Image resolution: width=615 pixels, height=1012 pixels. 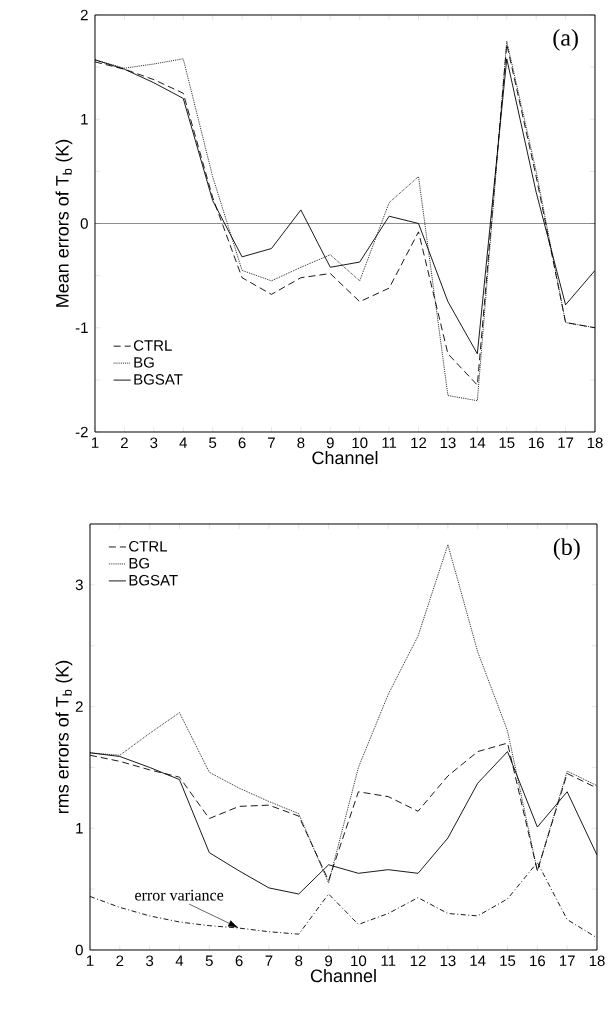 I want to click on y-tick-label: -2, so click(x=81, y=432).